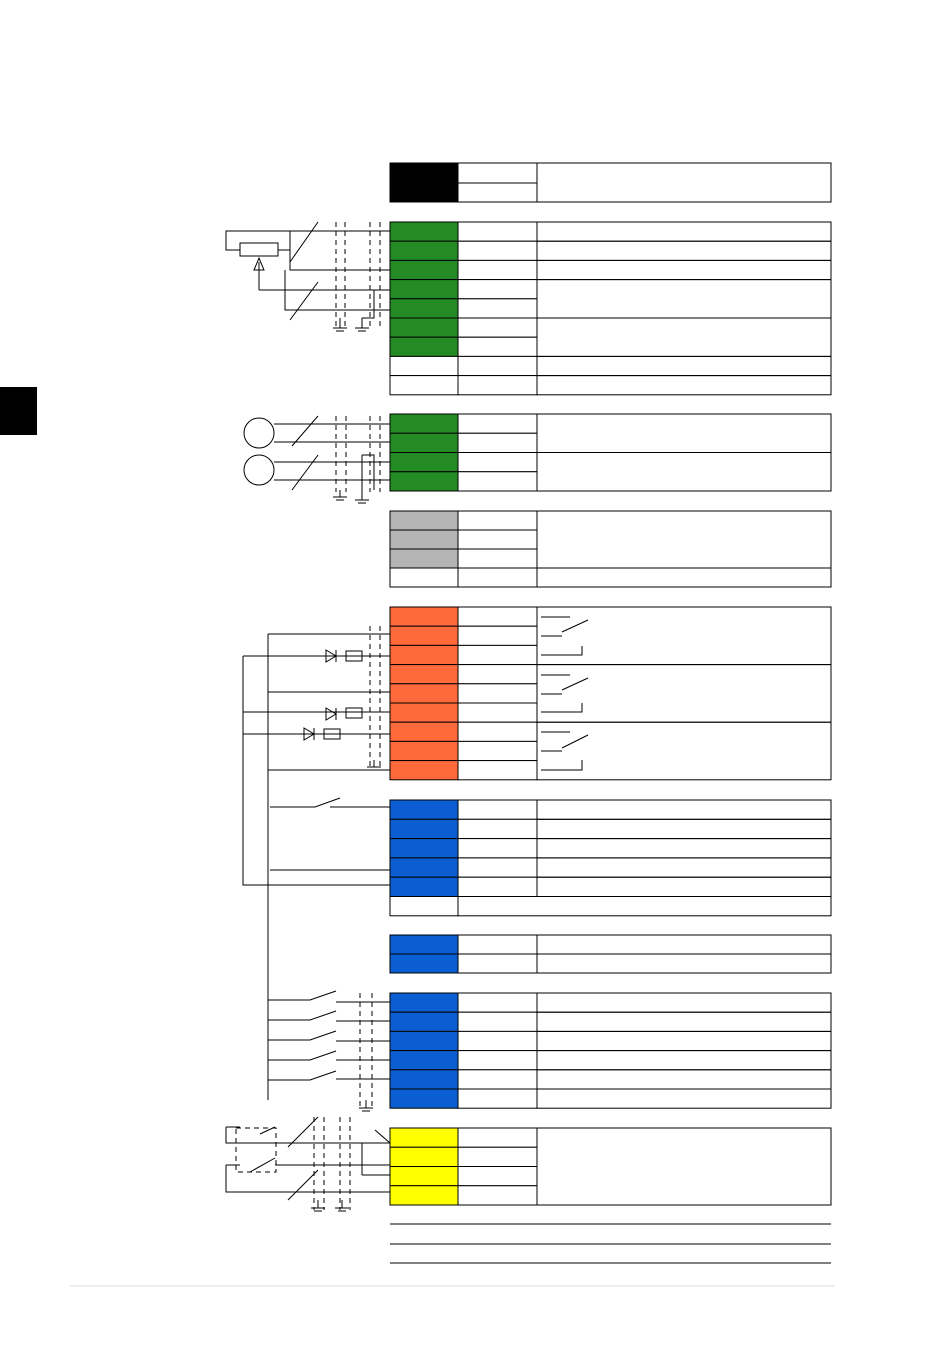 The width and height of the screenshot is (950, 1351). Describe the element at coordinates (610, 1243) in the screenshot. I see `footer-lines` at that location.